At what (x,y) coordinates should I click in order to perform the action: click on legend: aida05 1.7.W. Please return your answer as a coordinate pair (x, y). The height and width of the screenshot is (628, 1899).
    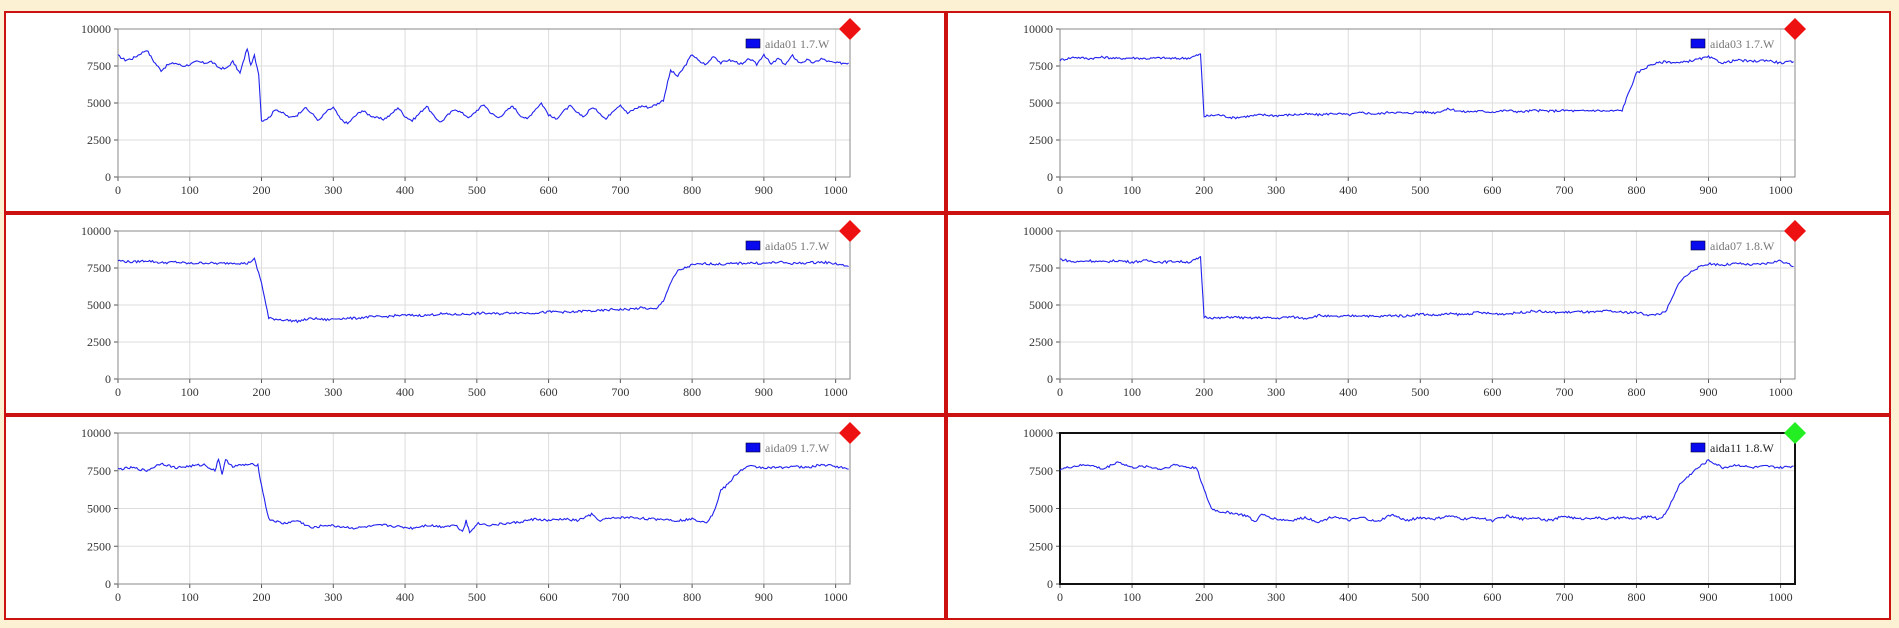
    Looking at the image, I should click on (787, 246).